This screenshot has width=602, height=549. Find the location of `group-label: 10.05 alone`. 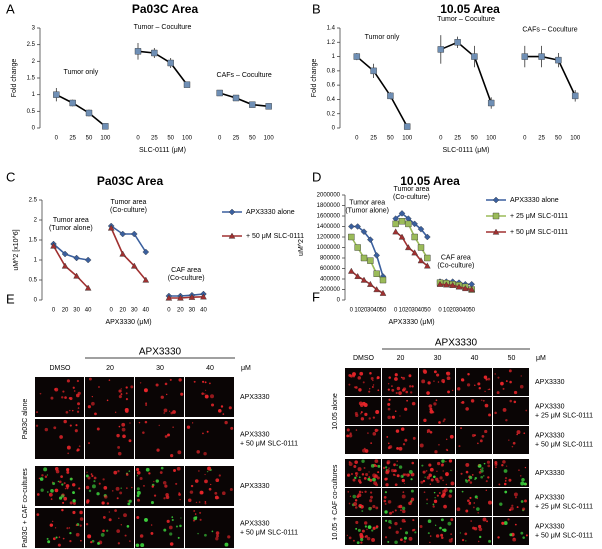

group-label: 10.05 alone is located at coordinates (335, 411).